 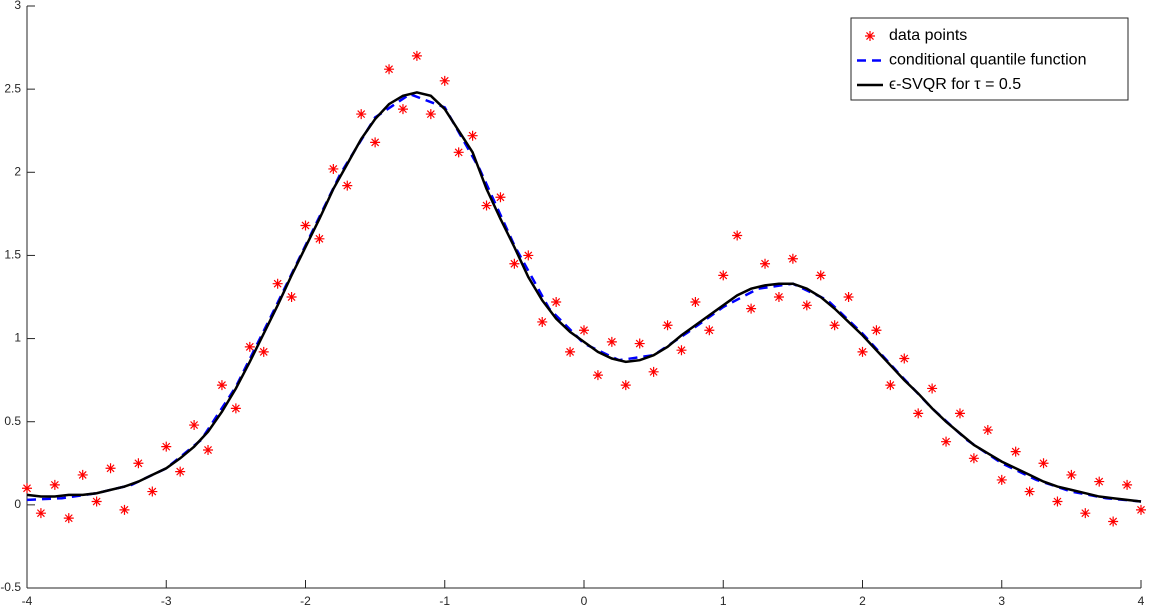 I want to click on x-tick-label: -1, so click(x=444, y=601).